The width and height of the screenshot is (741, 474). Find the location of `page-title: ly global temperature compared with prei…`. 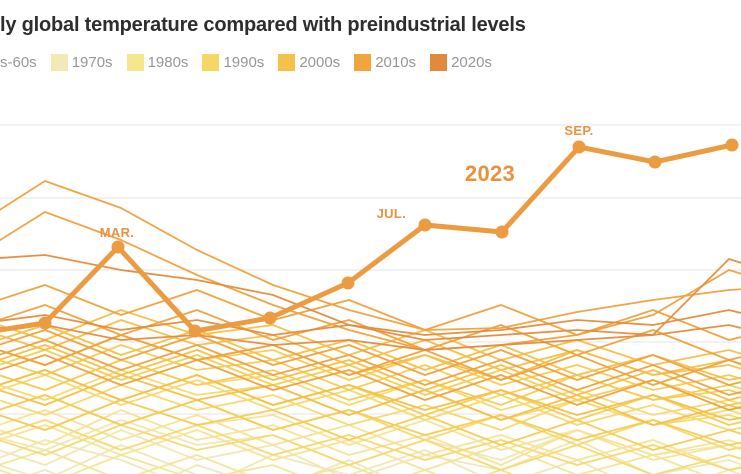

page-title: ly global temperature compared with prei… is located at coordinates (263, 25).